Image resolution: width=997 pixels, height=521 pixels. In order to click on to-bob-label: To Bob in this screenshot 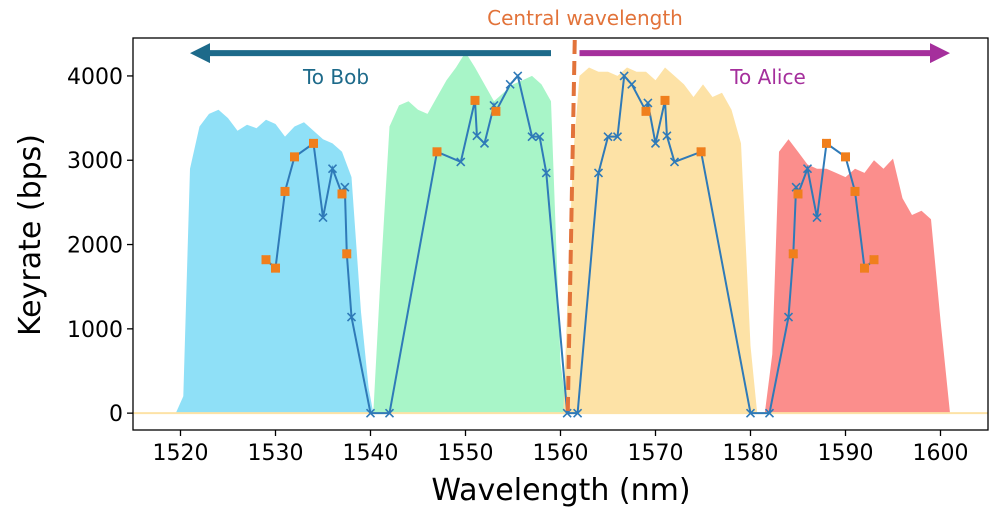, I will do `click(335, 77)`.